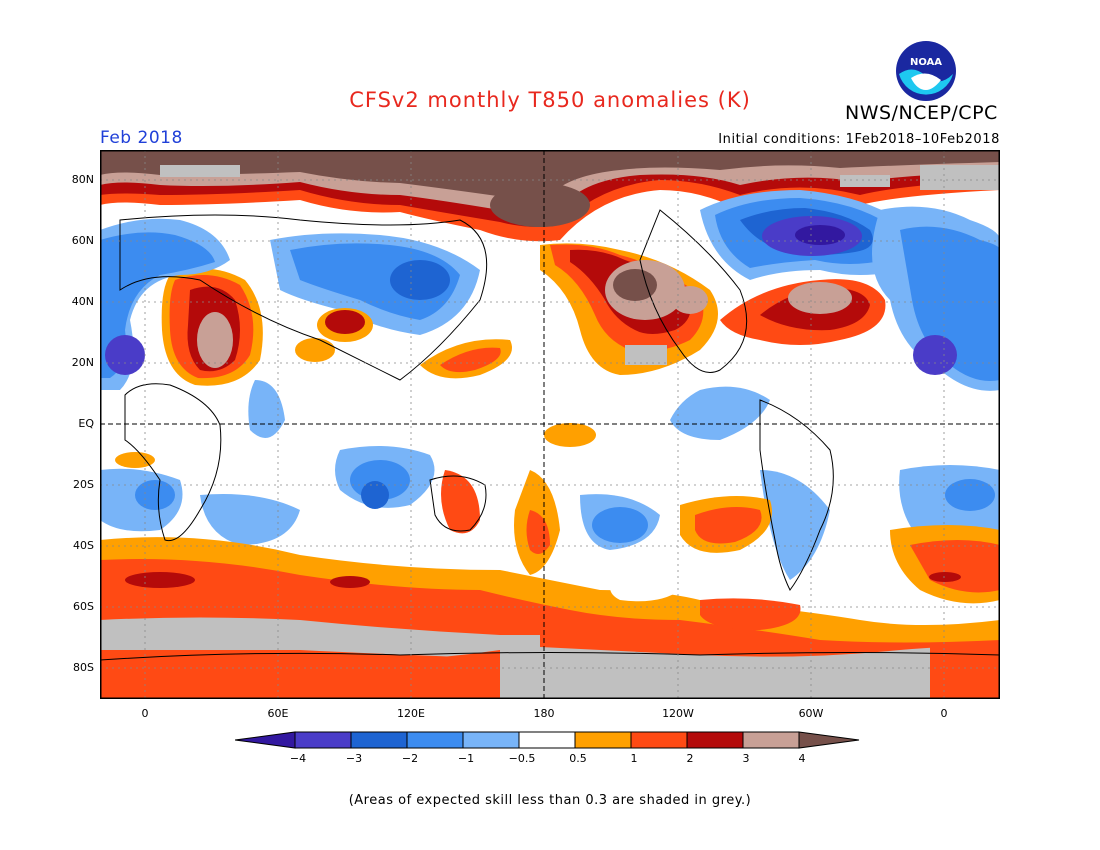 This screenshot has height=850, width=1100. I want to click on colorbar-label: −4, so click(298, 758).